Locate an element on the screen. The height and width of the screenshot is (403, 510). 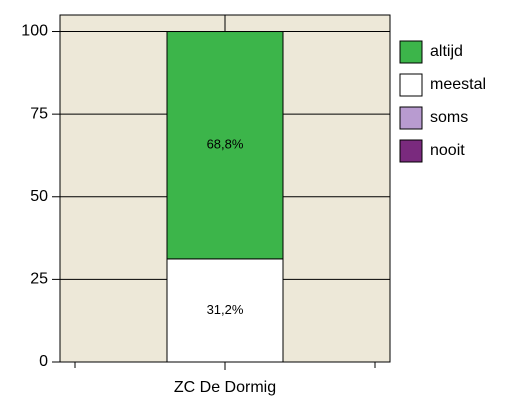
value-label: 68,8% is located at coordinates (225, 144).